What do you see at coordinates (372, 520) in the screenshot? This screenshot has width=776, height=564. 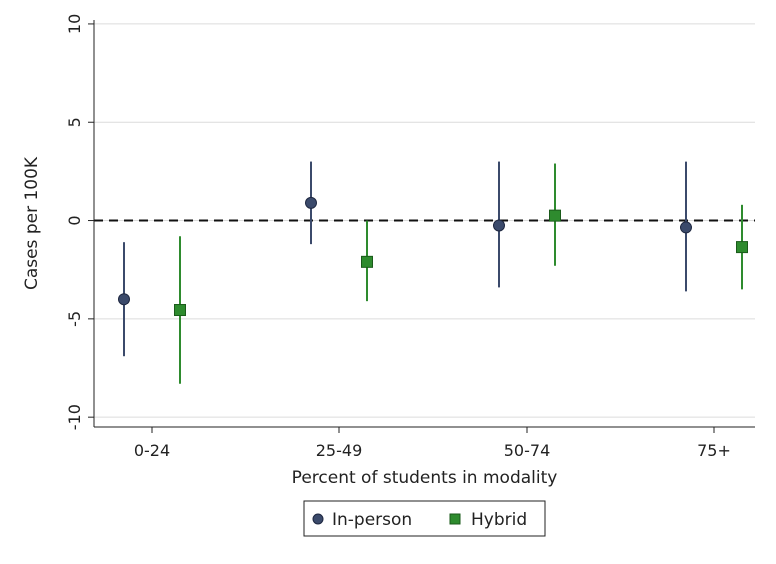 I see `legend-label-in-person: In-person` at bounding box center [372, 520].